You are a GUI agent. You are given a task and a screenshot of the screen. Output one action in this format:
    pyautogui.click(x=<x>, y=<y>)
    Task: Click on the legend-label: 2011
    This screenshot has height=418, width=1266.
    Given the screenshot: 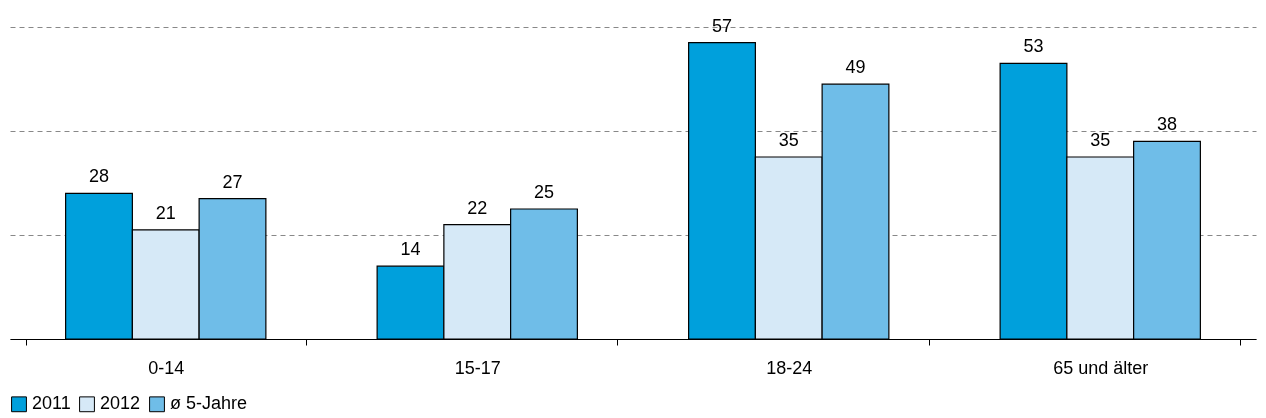 What is the action you would take?
    pyautogui.click(x=51, y=403)
    